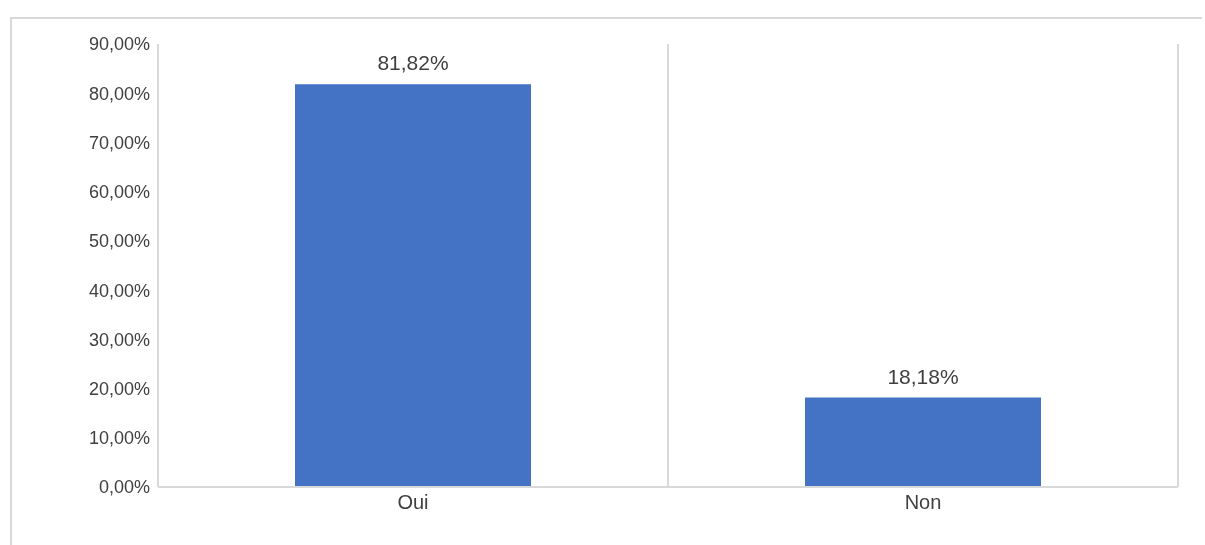 The width and height of the screenshot is (1205, 545). Describe the element at coordinates (119, 93) in the screenshot. I see `y-tick-label: 80,00%` at that location.